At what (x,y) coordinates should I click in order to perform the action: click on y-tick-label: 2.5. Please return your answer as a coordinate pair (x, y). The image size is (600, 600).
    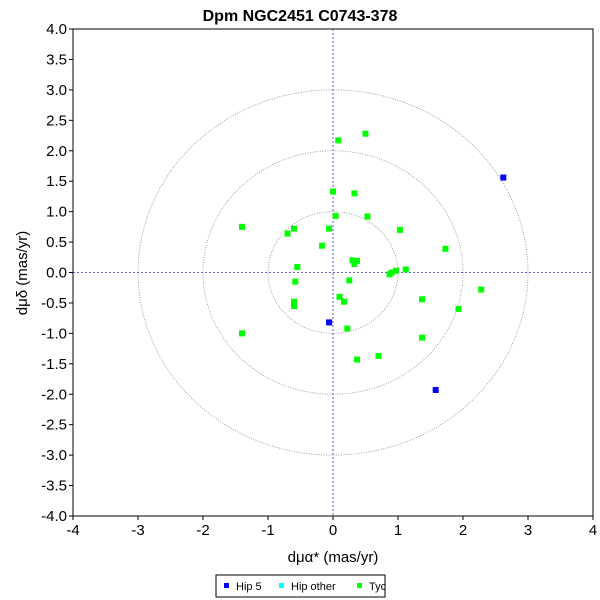
    Looking at the image, I should click on (56, 120).